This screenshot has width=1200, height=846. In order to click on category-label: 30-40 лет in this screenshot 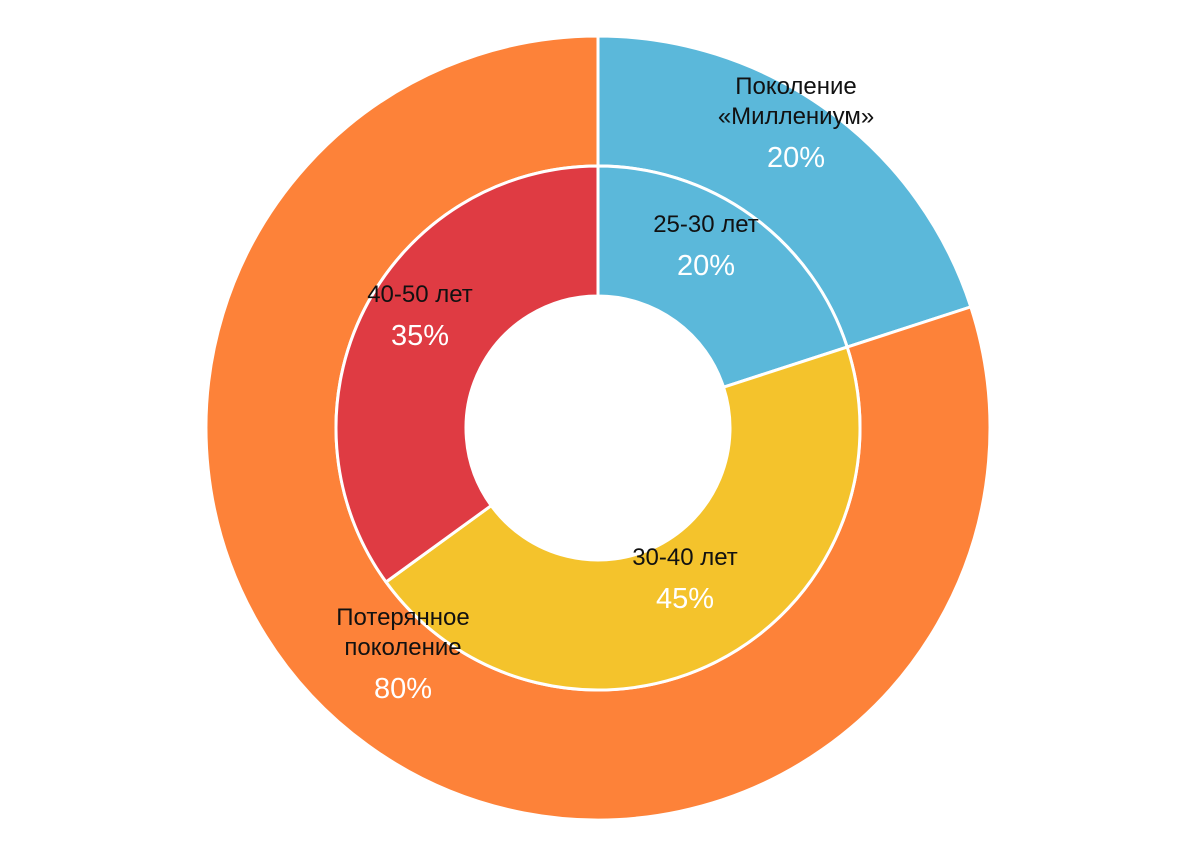, I will do `click(685, 557)`.